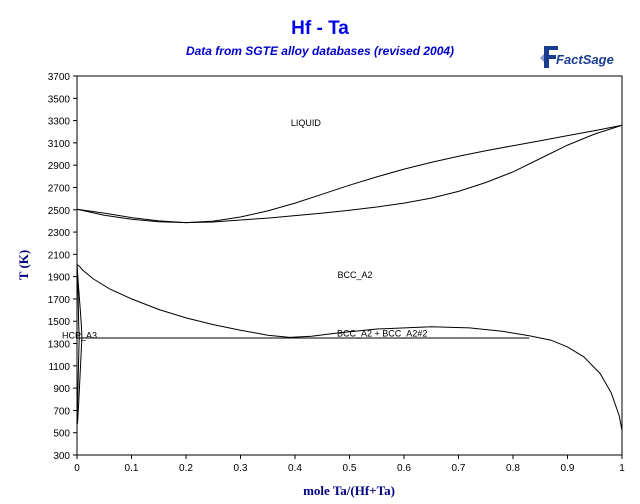 This screenshot has height=504, width=640. I want to click on y-tick-label: 1900, so click(59, 278).